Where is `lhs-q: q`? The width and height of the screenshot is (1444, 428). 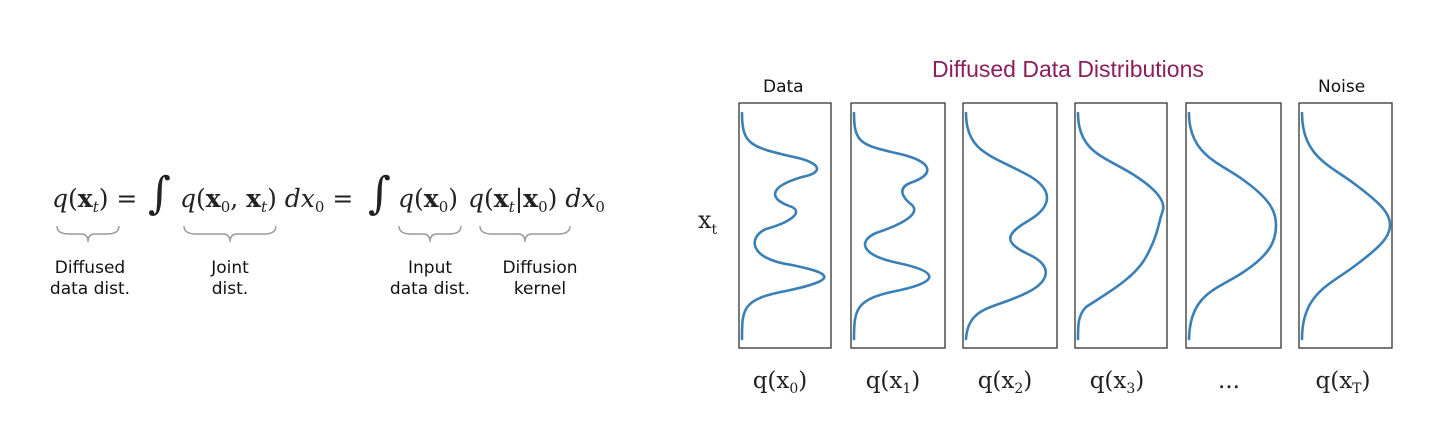 lhs-q: q is located at coordinates (60, 198).